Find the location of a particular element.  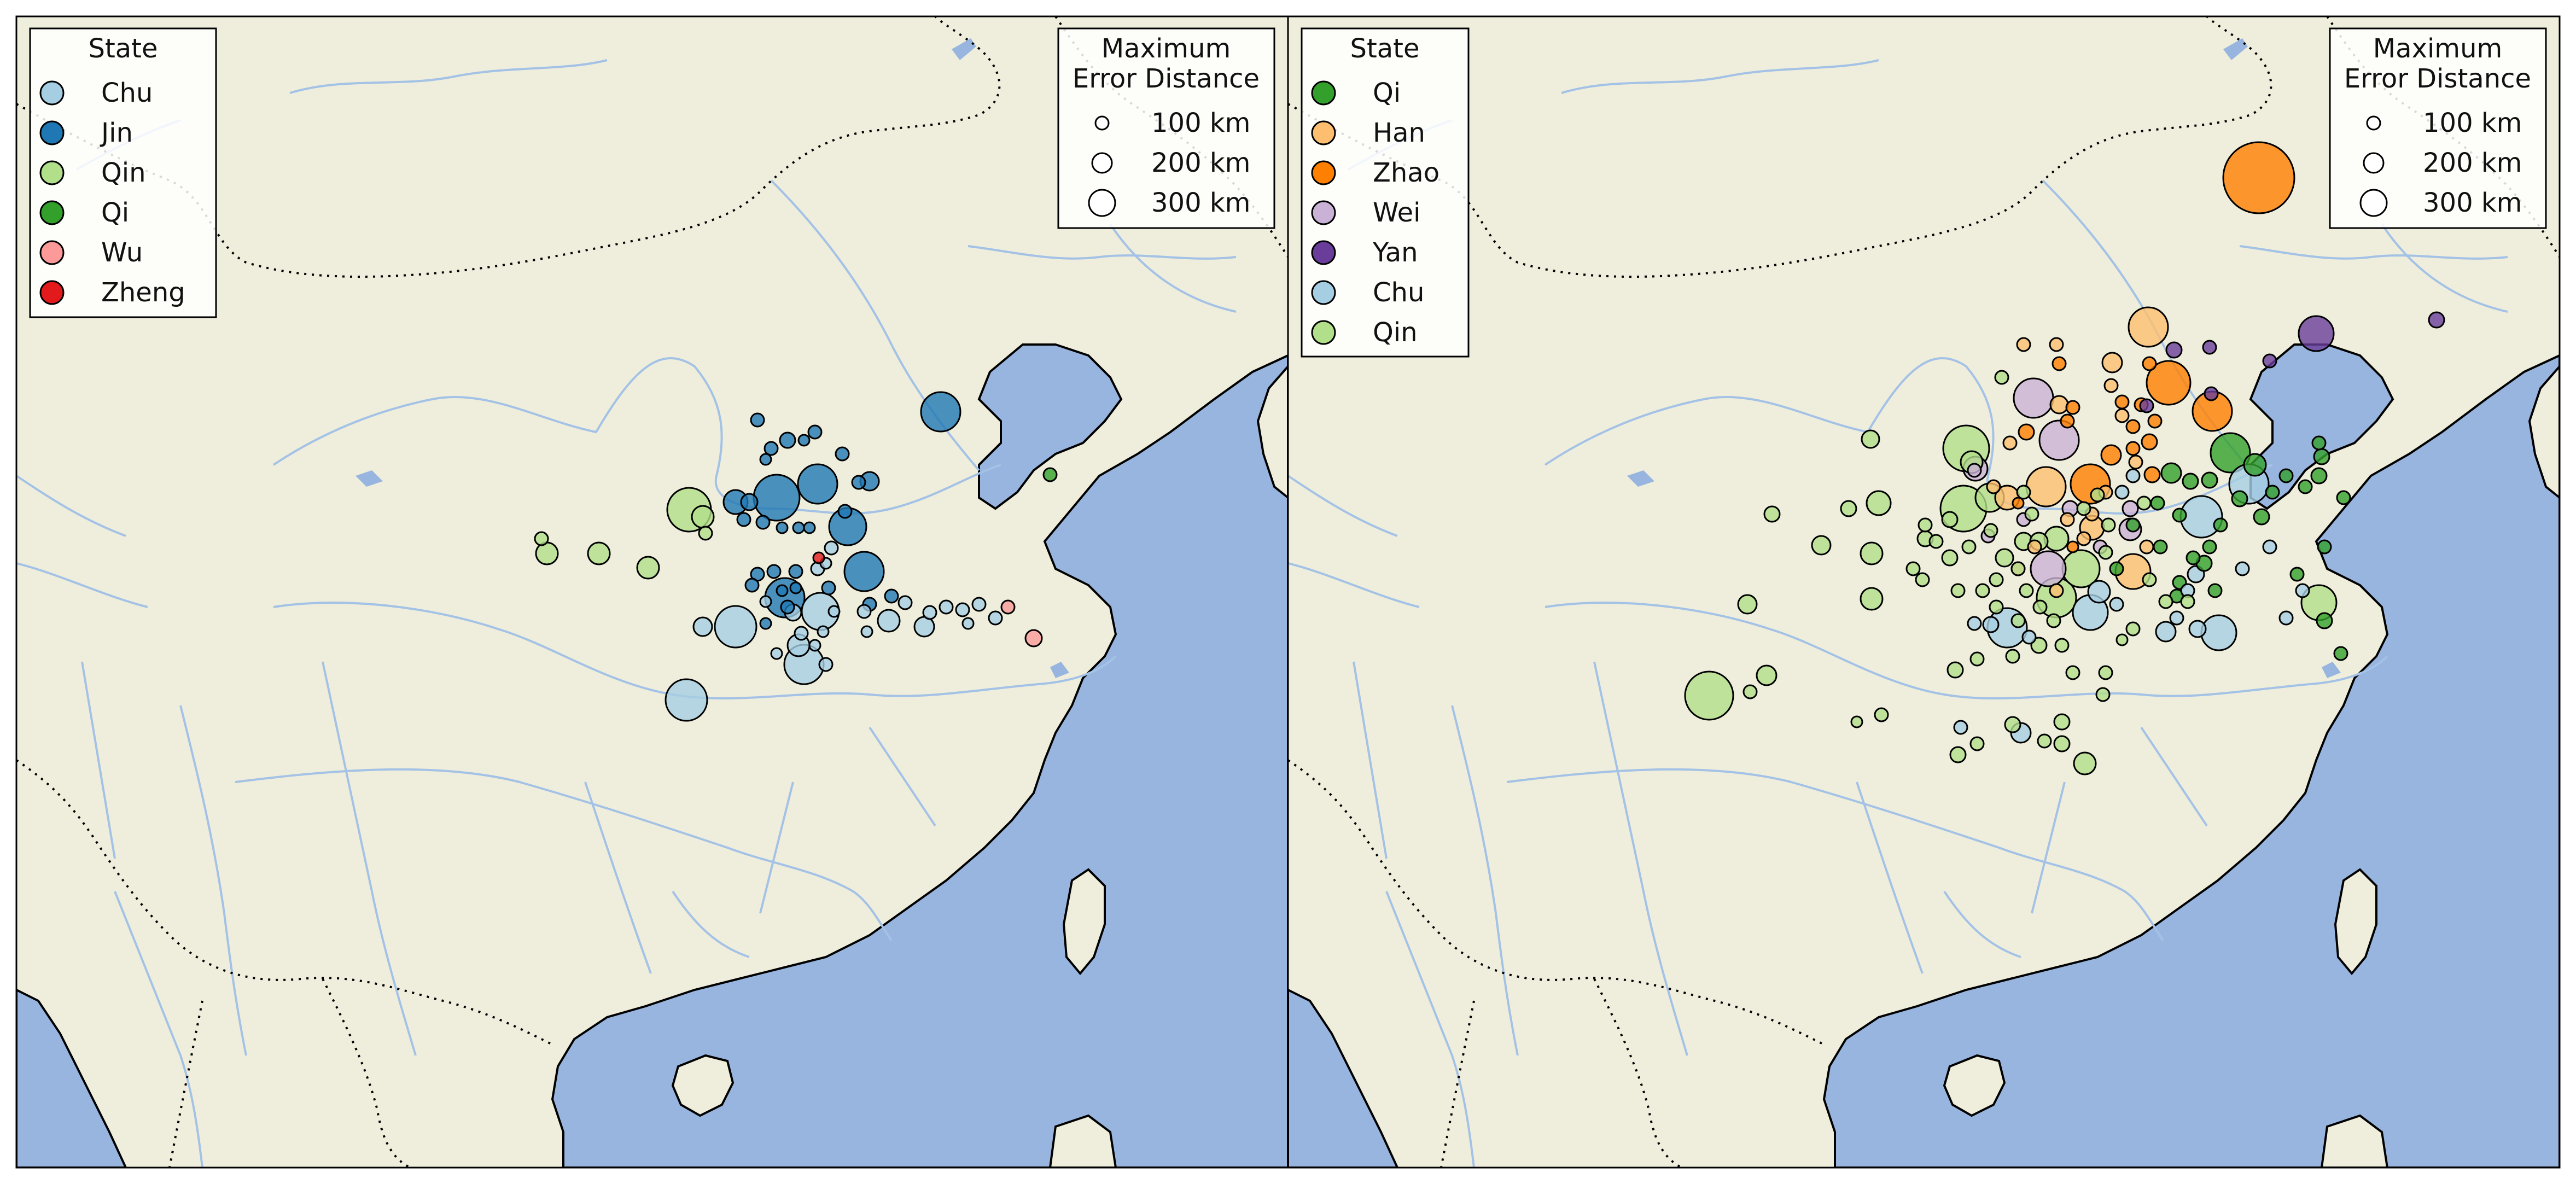

state-legend-marker-wu is located at coordinates (52, 252).